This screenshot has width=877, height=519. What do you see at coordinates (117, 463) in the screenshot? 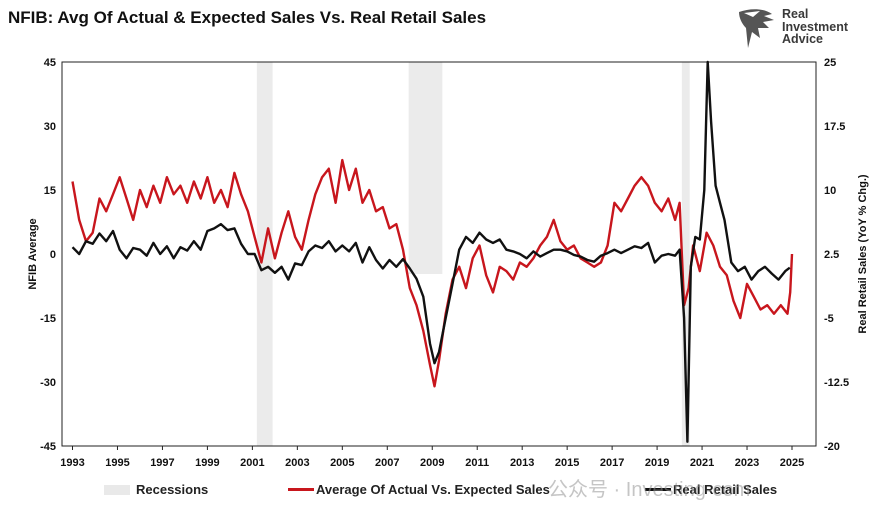
I see `x-tick-label: 1995` at bounding box center [117, 463].